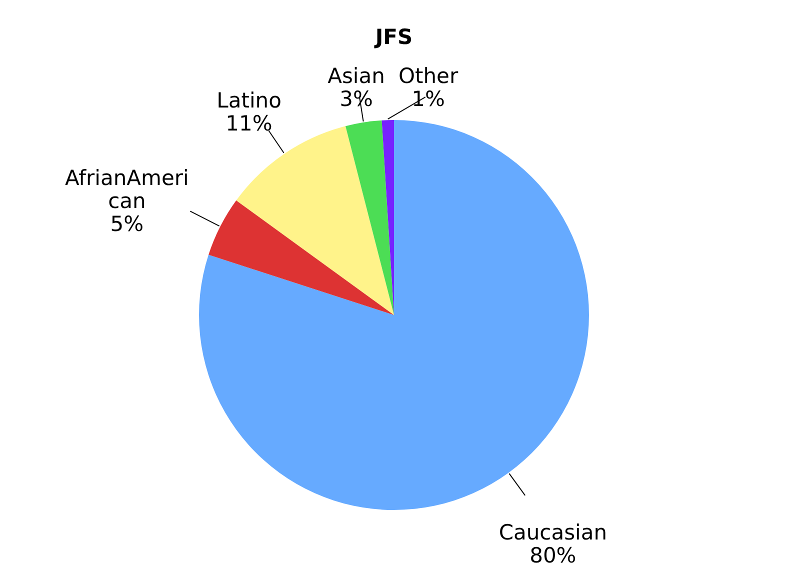  Describe the element at coordinates (127, 224) in the screenshot. I see `data-label: 5%` at that location.